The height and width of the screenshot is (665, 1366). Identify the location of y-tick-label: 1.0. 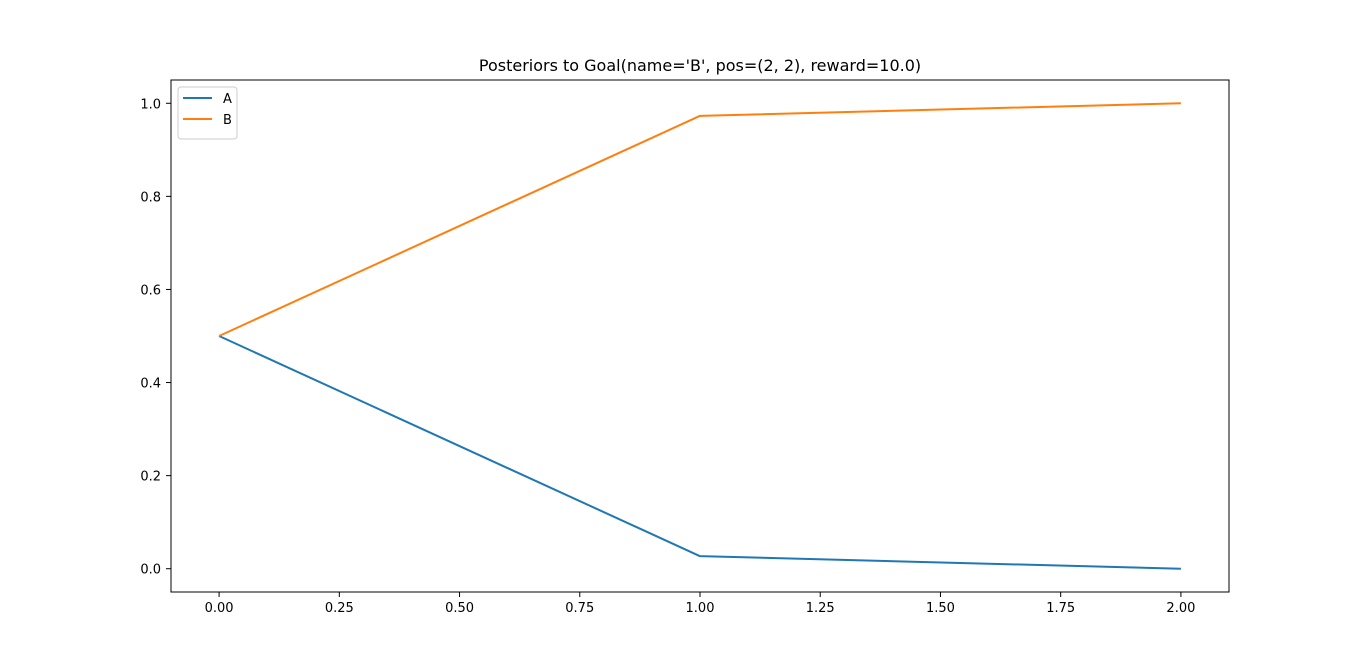
(150, 104).